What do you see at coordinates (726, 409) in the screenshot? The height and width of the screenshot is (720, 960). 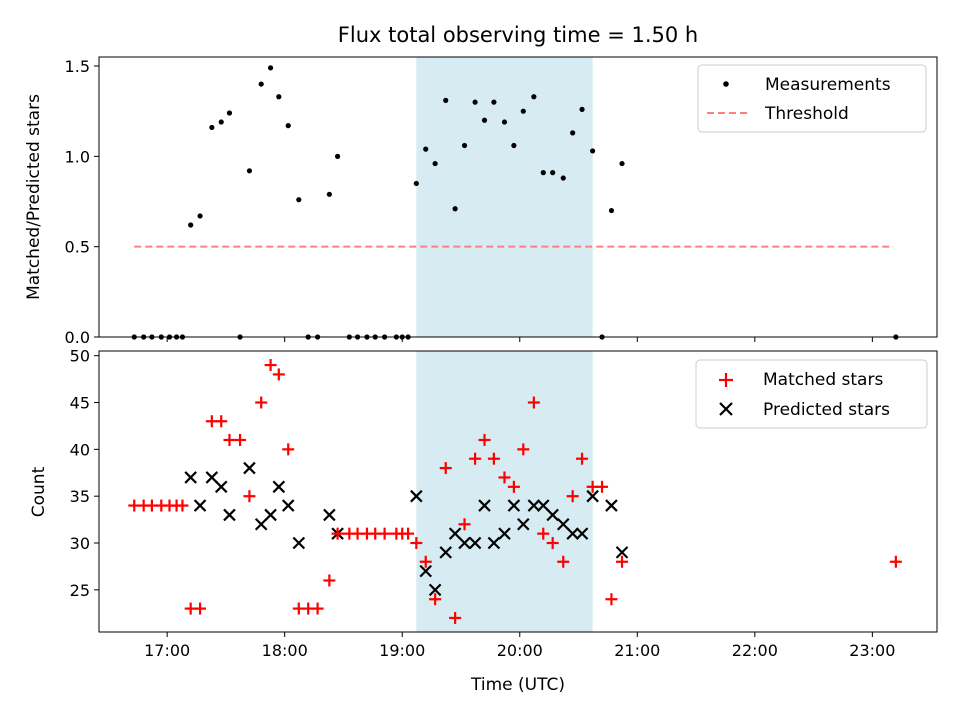 I see `legend-predicted-marker` at bounding box center [726, 409].